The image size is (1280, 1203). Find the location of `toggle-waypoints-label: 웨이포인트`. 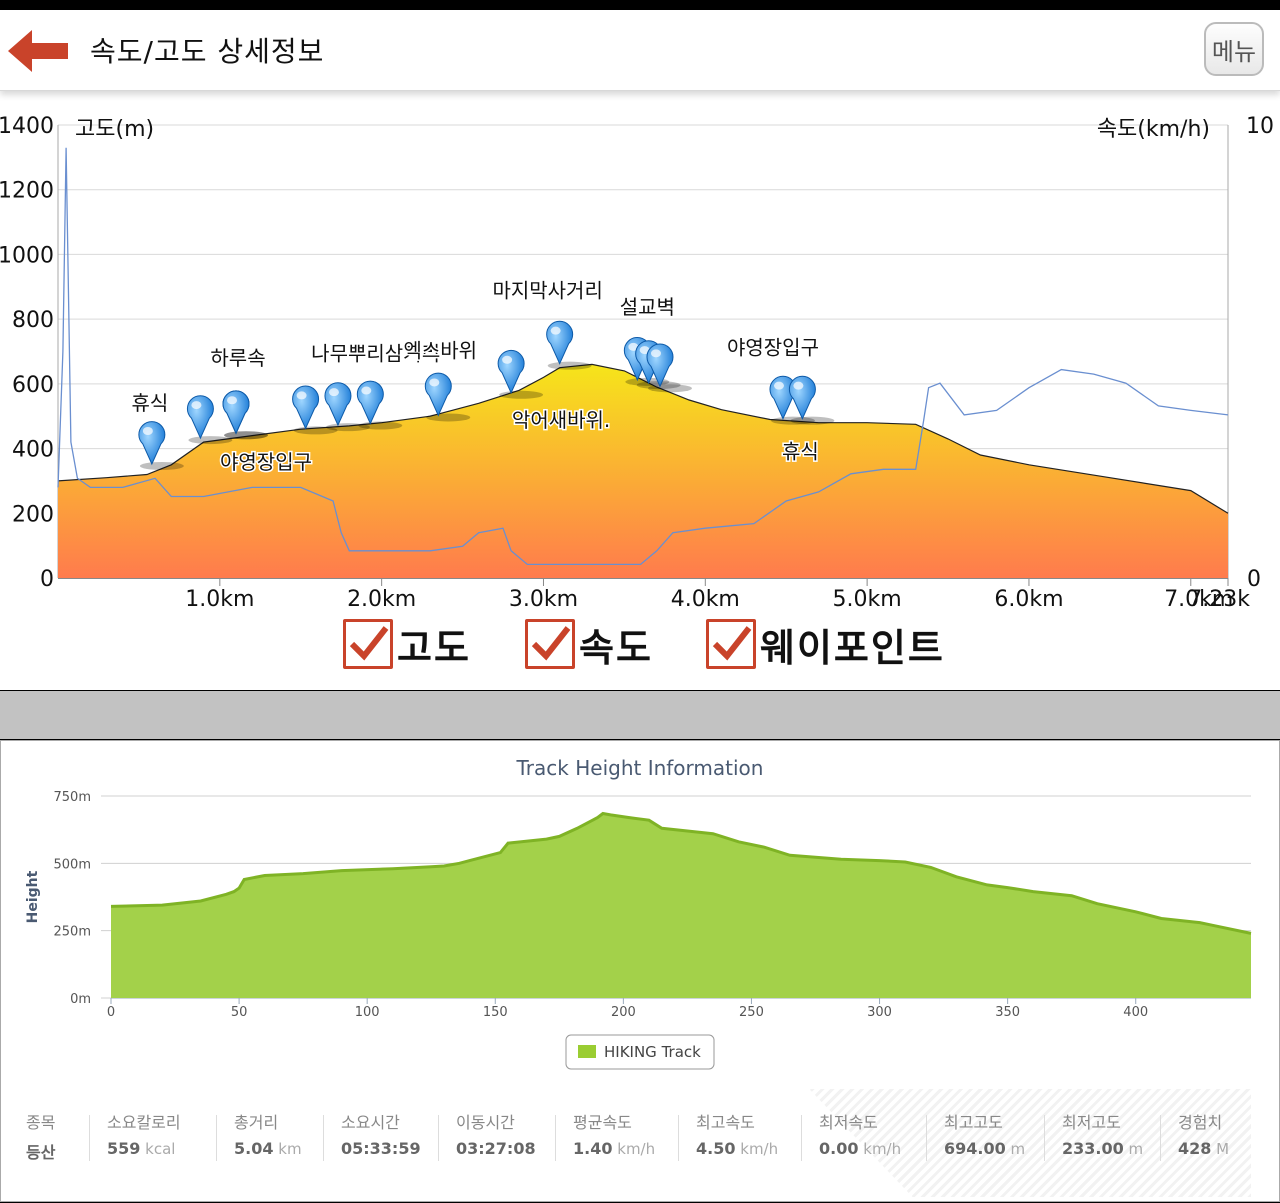

toggle-waypoints-label: 웨이포인트 is located at coordinates (852, 647).